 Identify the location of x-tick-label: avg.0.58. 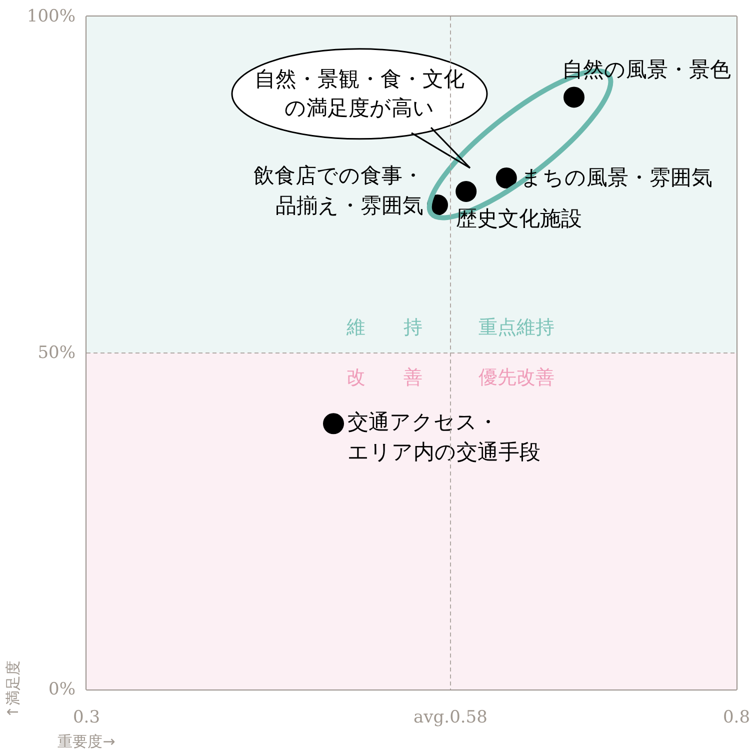
(451, 718).